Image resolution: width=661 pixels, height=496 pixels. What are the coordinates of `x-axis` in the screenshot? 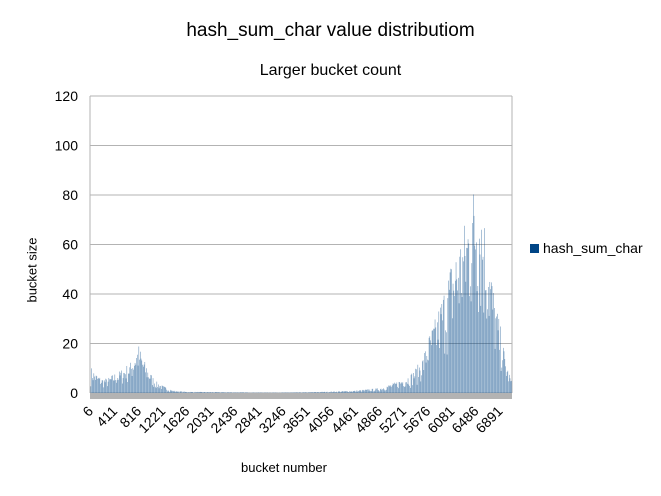 It's located at (301, 396).